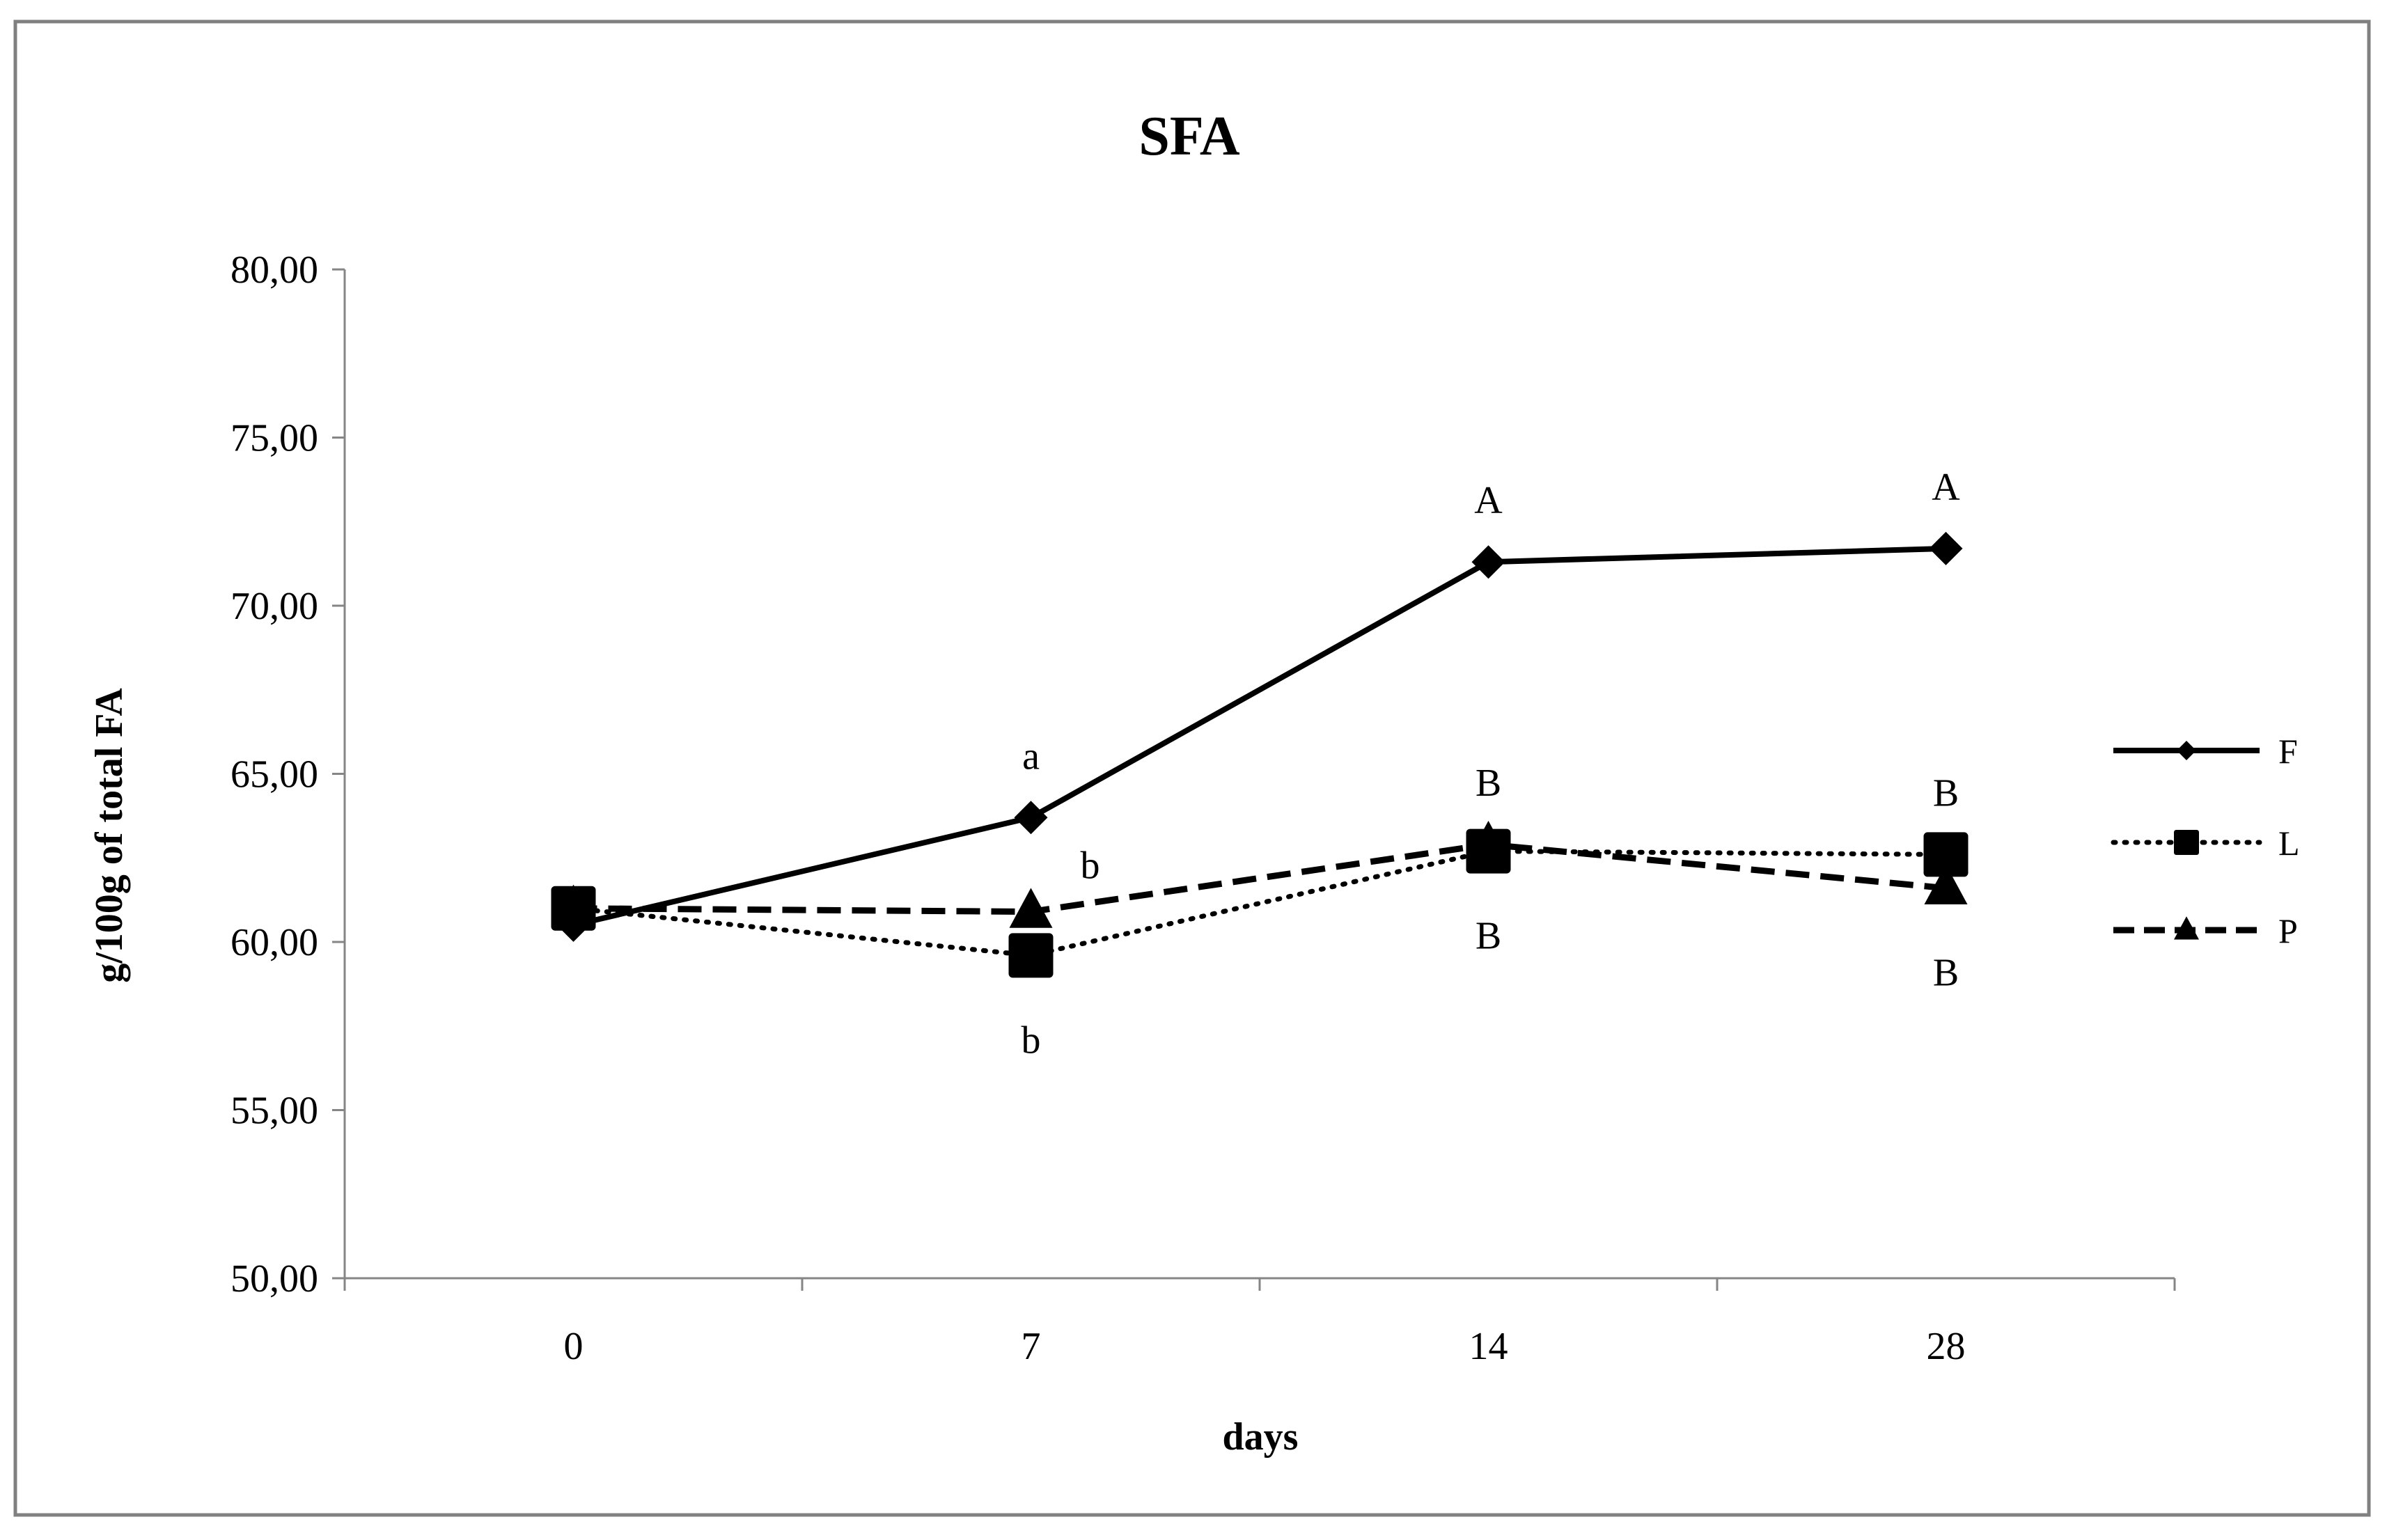 This screenshot has width=2387, height=1540. I want to click on significance-label: a, so click(1031, 756).